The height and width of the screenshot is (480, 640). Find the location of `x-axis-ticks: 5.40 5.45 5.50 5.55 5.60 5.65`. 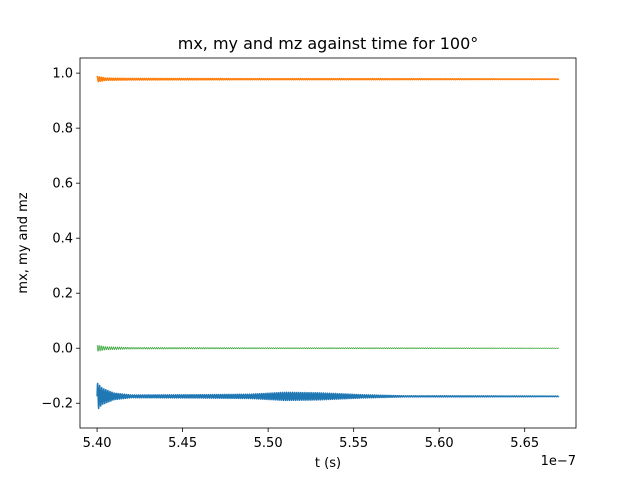

x-axis-ticks: 5.40 5.45 5.50 5.55 5.60 5.65 is located at coordinates (311, 439).